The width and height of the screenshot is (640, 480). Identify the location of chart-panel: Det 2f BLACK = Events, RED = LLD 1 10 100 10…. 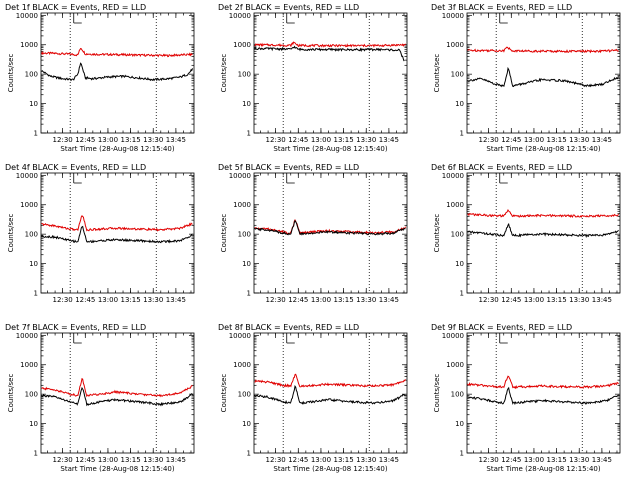
(313, 78).